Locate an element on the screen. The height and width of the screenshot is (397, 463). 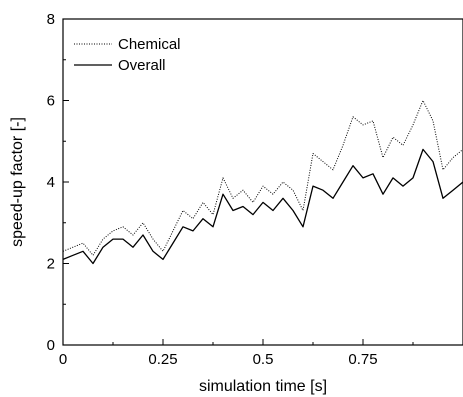
y-axis-label: speed-up factor [-] is located at coordinates (17, 182).